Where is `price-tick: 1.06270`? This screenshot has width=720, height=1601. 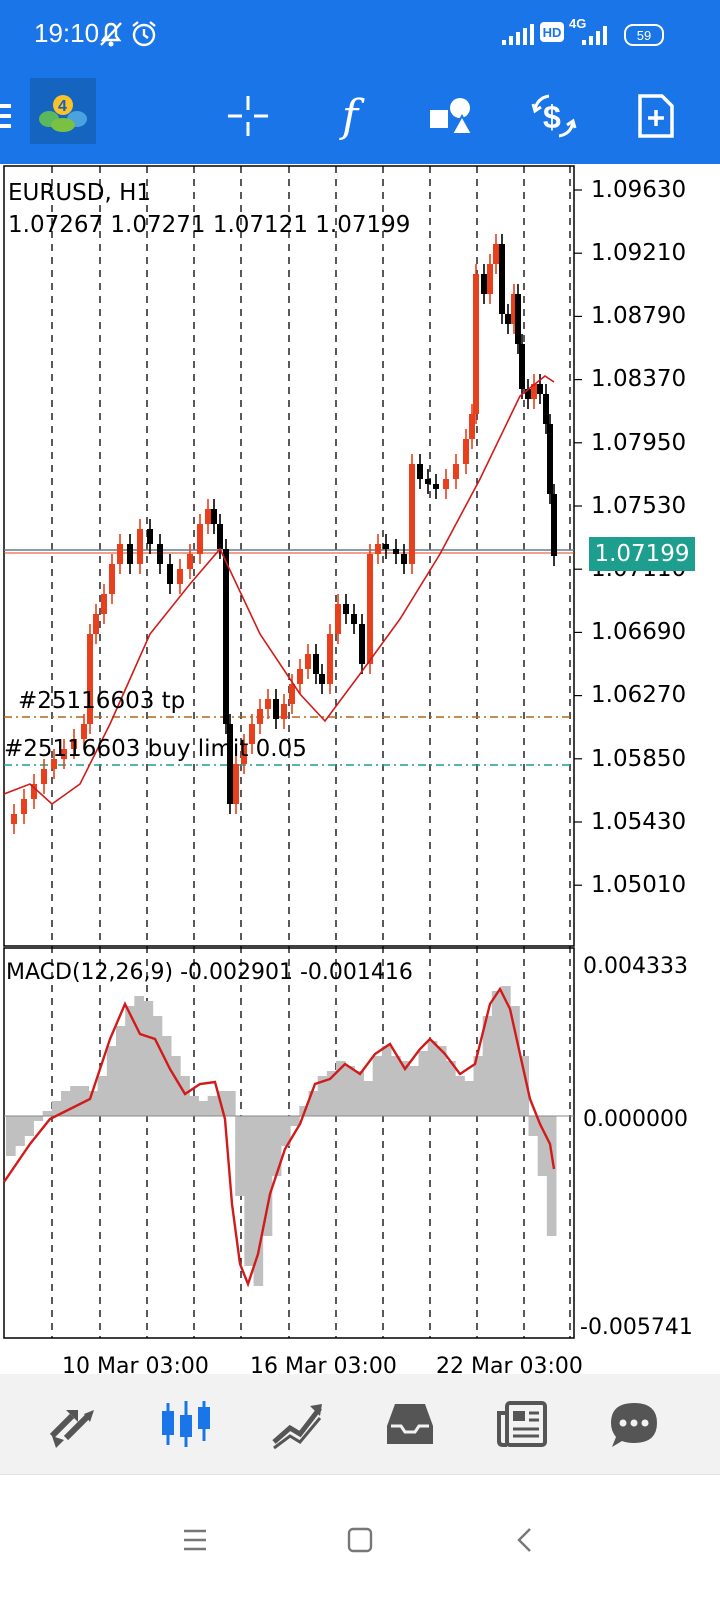
price-tick: 1.06270 is located at coordinates (639, 695).